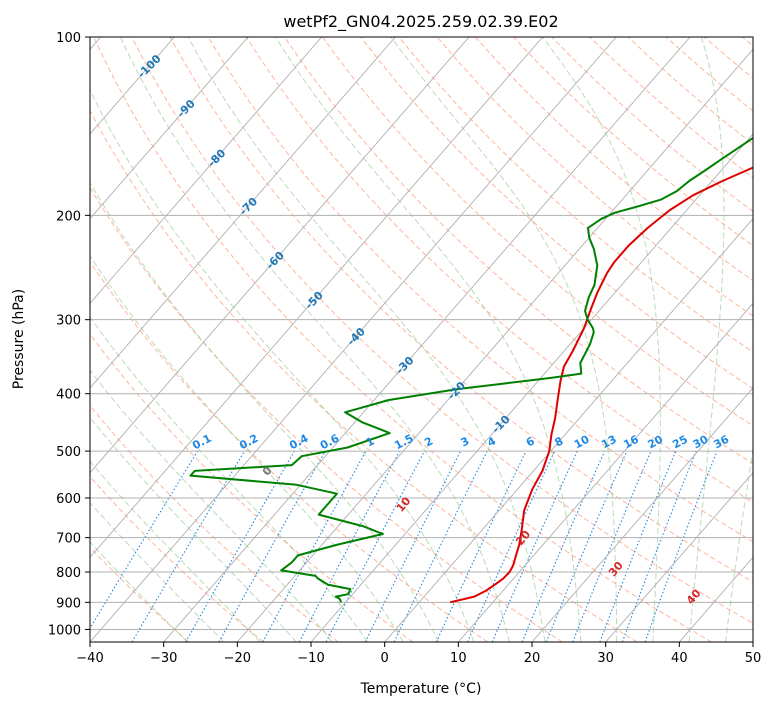  Describe the element at coordinates (69, 334) in the screenshot. I see `y-axis-ticks: 100 200 300 400 500 600 700 800 900 1000` at that location.